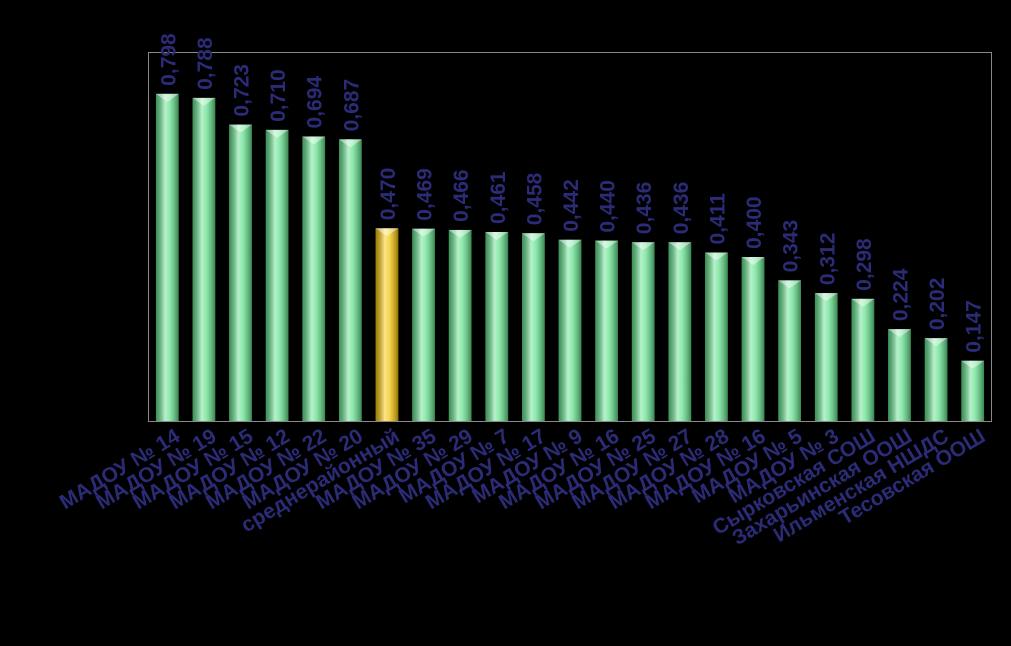  I want to click on value-label: 0,411, so click(717, 219).